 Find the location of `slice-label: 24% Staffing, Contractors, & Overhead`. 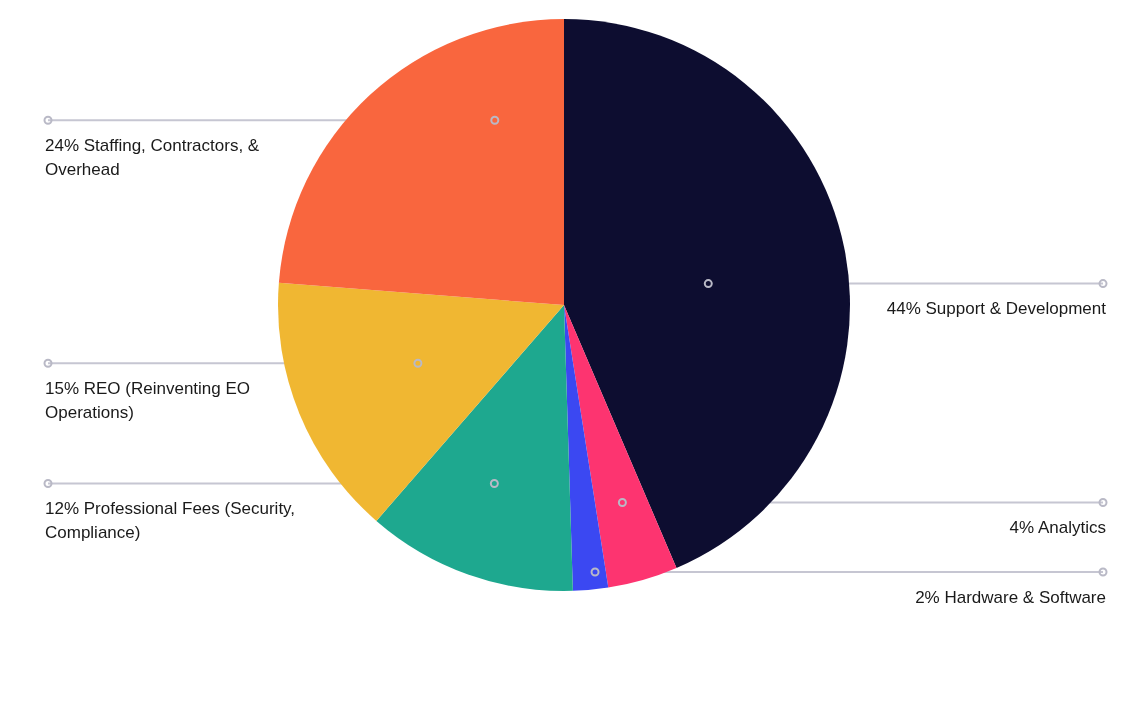

slice-label: 24% Staffing, Contractors, & Overhead is located at coordinates (154, 157).